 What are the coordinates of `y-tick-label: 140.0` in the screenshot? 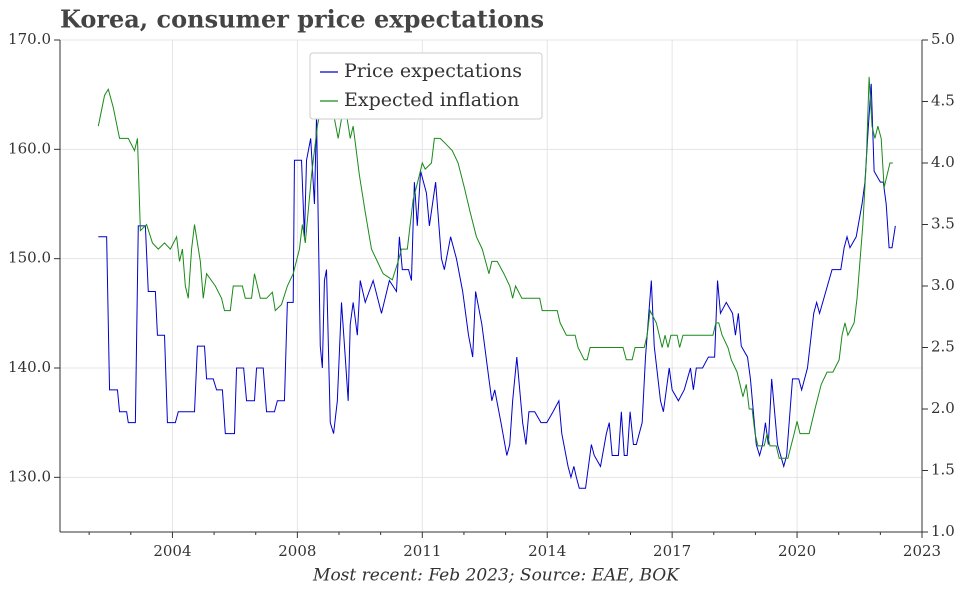 It's located at (29, 367).